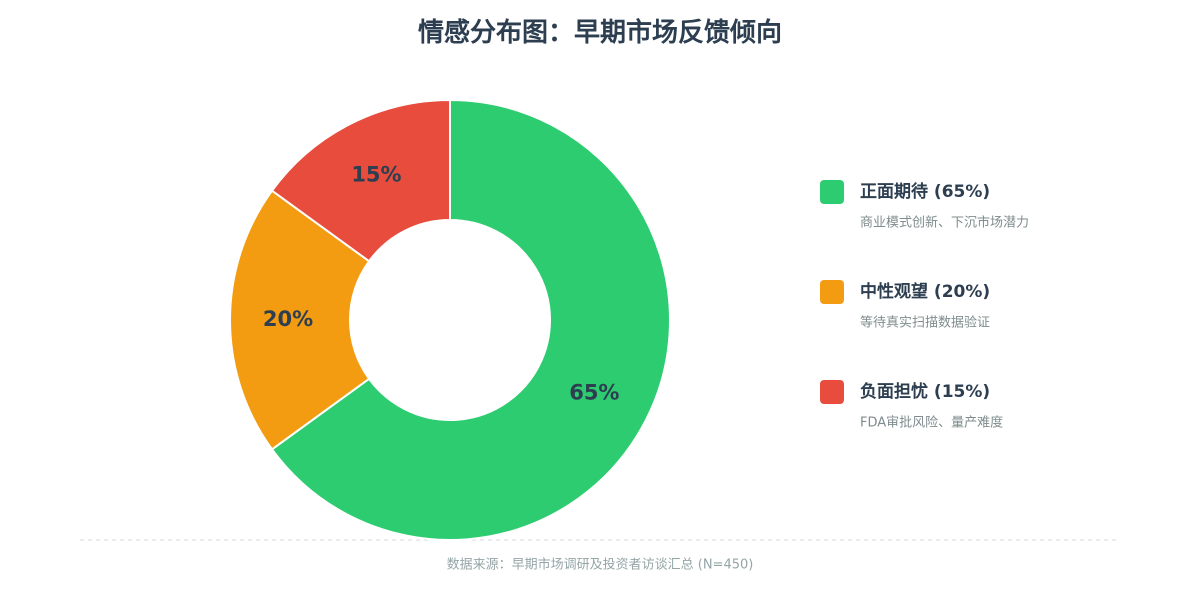 The image size is (1200, 600). Describe the element at coordinates (288, 319) in the screenshot. I see `value-label: 20%` at that location.